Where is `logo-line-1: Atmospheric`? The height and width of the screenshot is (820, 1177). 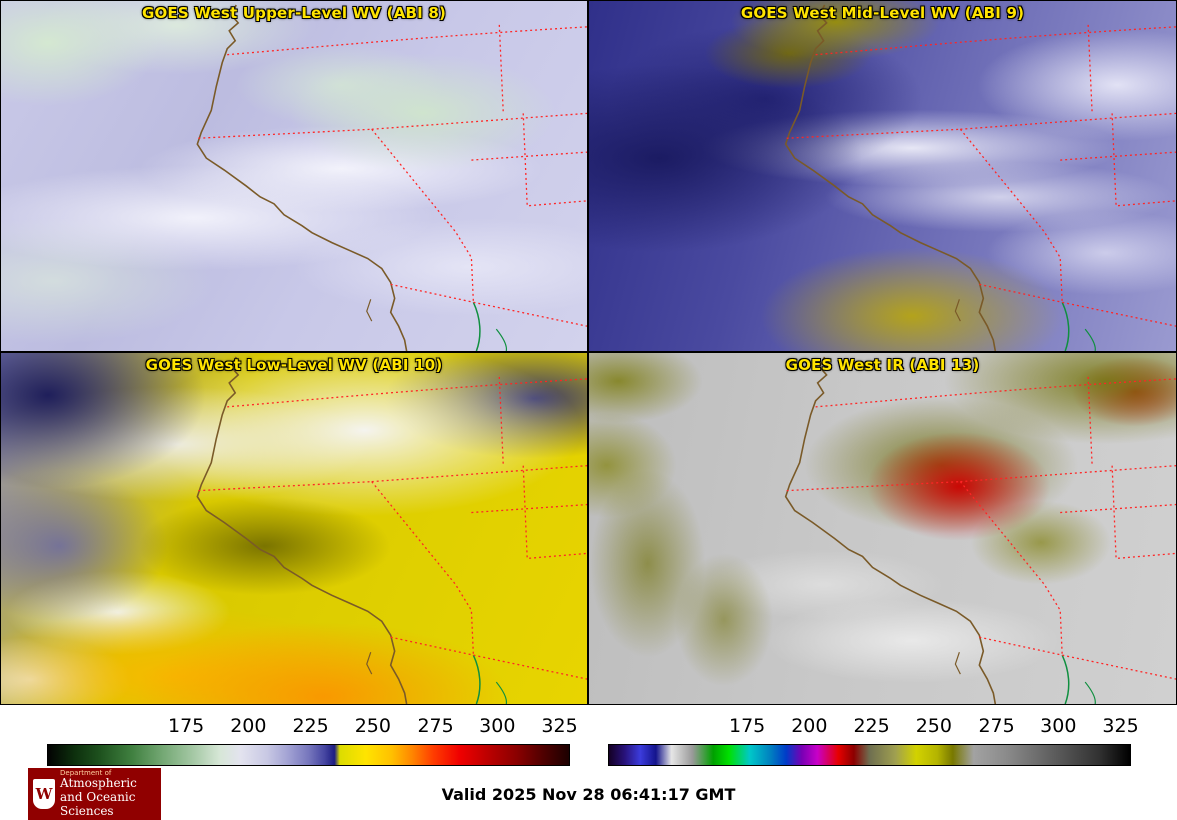 logo-line-1: Atmospheric is located at coordinates (98, 783).